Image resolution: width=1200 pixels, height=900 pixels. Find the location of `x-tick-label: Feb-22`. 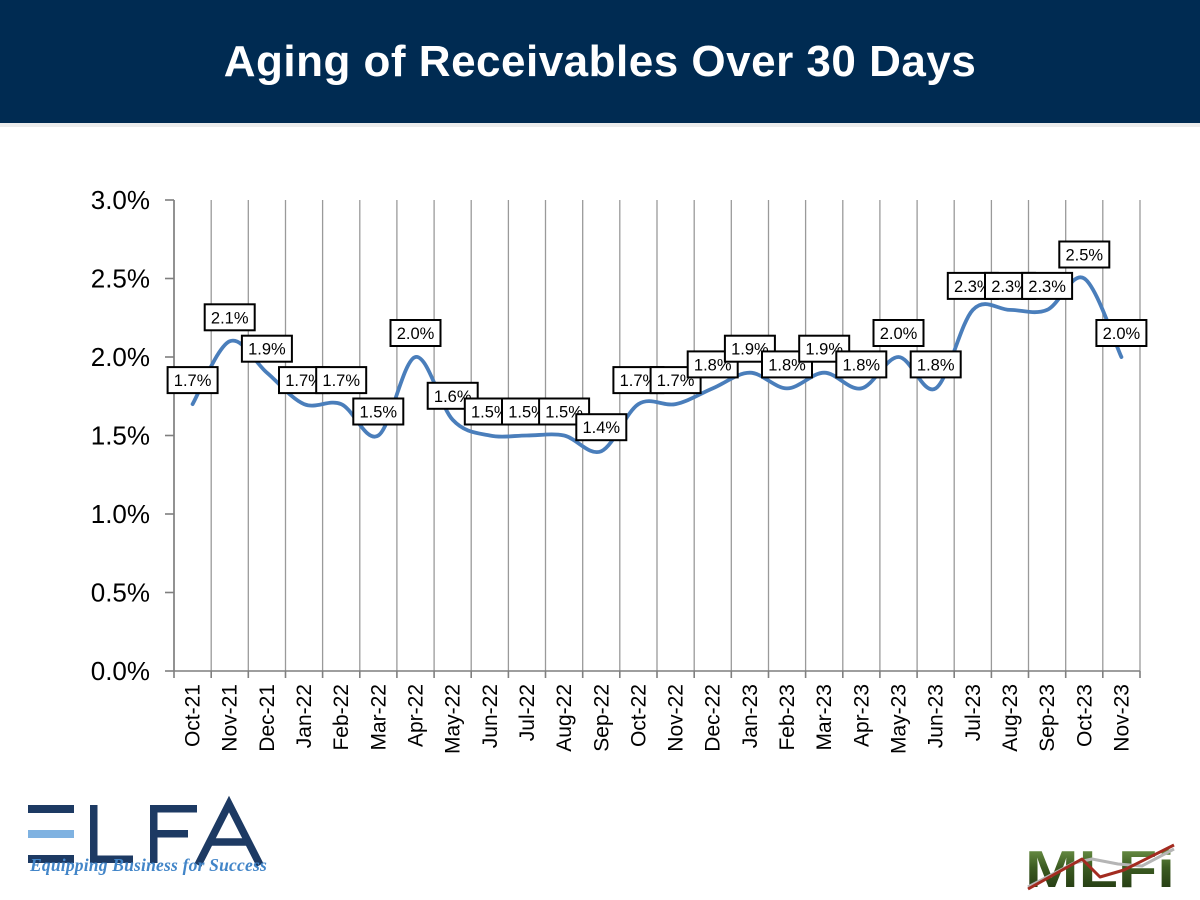

x-tick-label: Feb-22 is located at coordinates (341, 717).